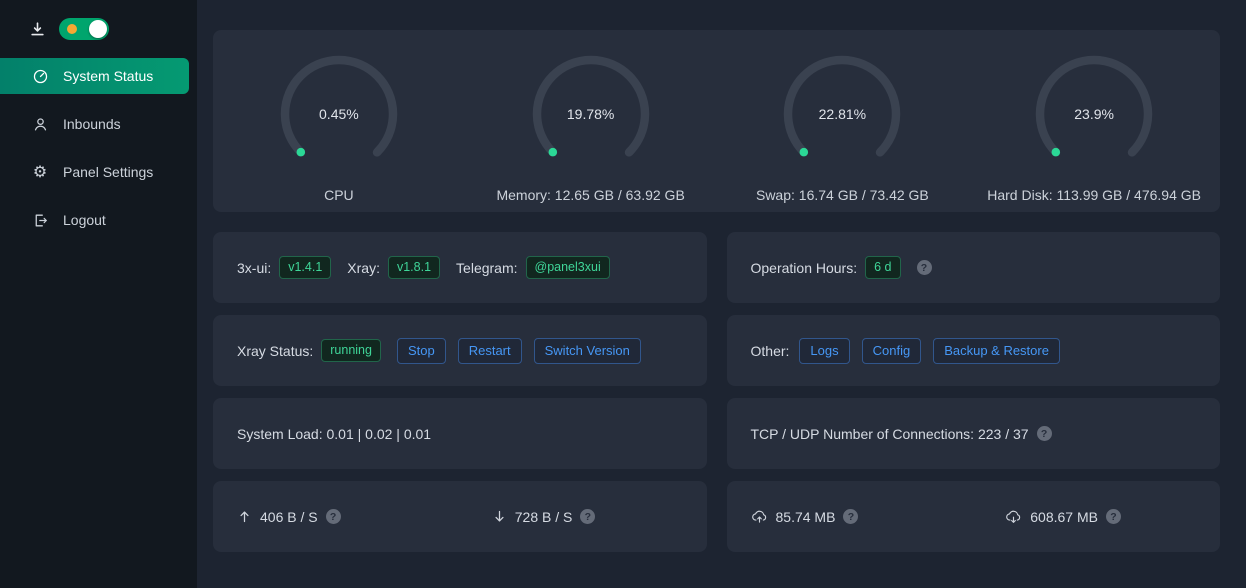 The width and height of the screenshot is (1246, 588). Describe the element at coordinates (40, 220) in the screenshot. I see `logout-icon` at that location.